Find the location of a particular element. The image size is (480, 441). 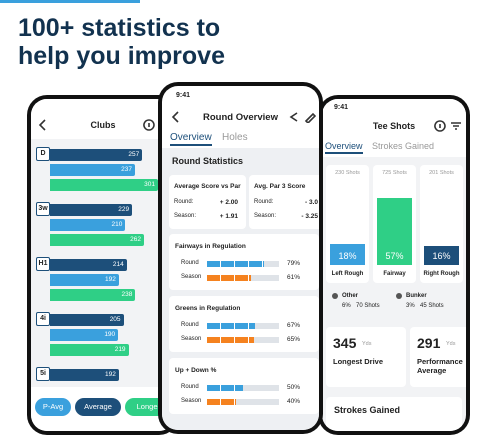

row-value: + 1.91 is located at coordinates (228, 216).